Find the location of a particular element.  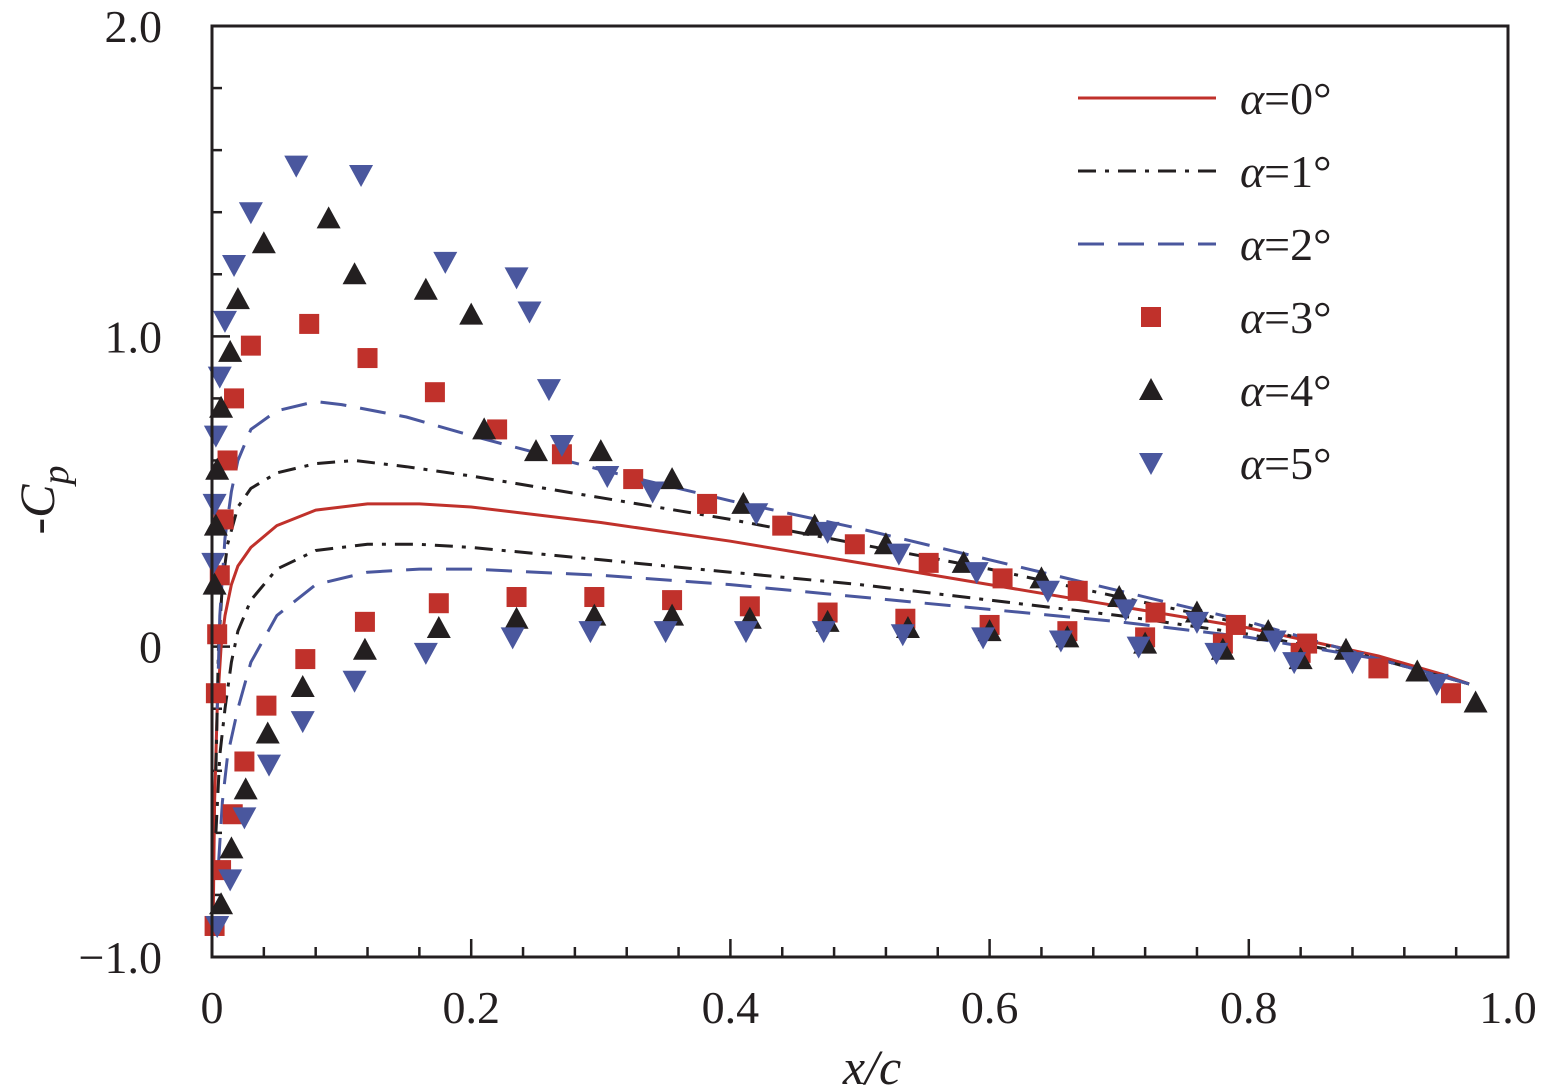

y-tick-label: −1.0 is located at coordinates (120, 957).